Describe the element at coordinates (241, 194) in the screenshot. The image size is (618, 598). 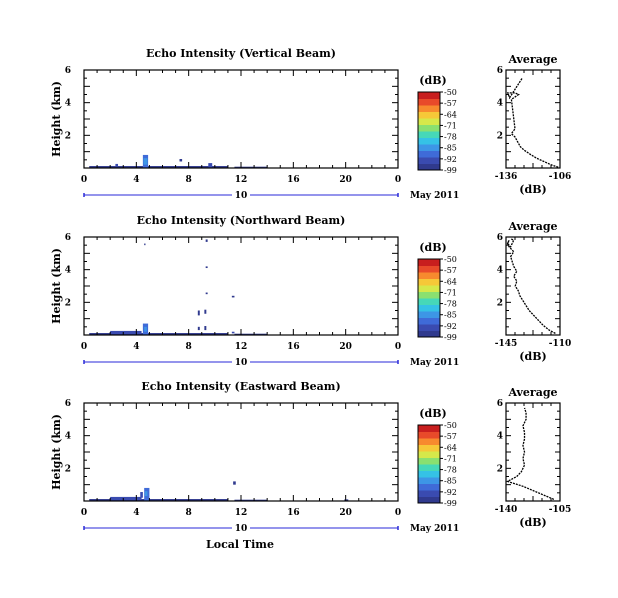
I see `date-bar-gap` at that location.